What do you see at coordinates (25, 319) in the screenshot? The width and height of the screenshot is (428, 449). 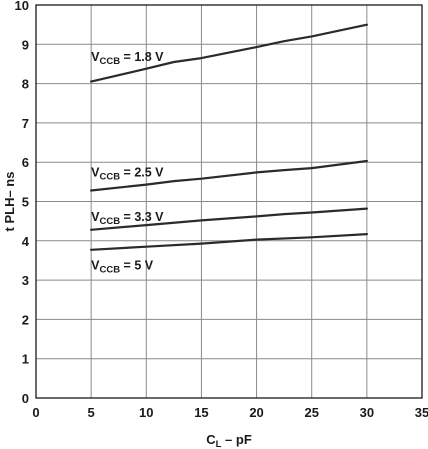 I see `y-tick-label: 2` at bounding box center [25, 319].